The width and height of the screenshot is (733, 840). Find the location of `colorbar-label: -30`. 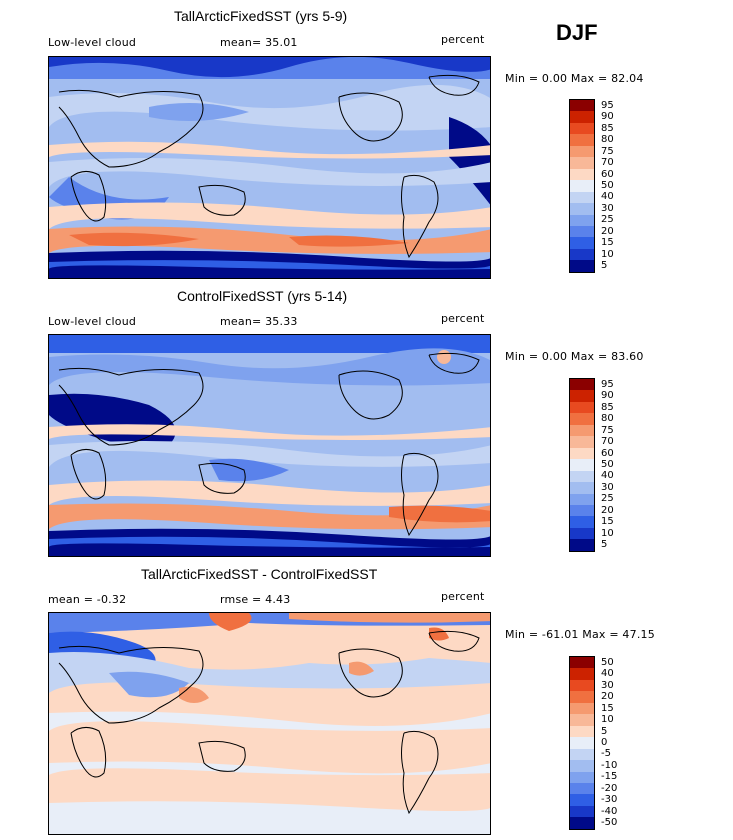

colorbar-label: -30 is located at coordinates (609, 800).